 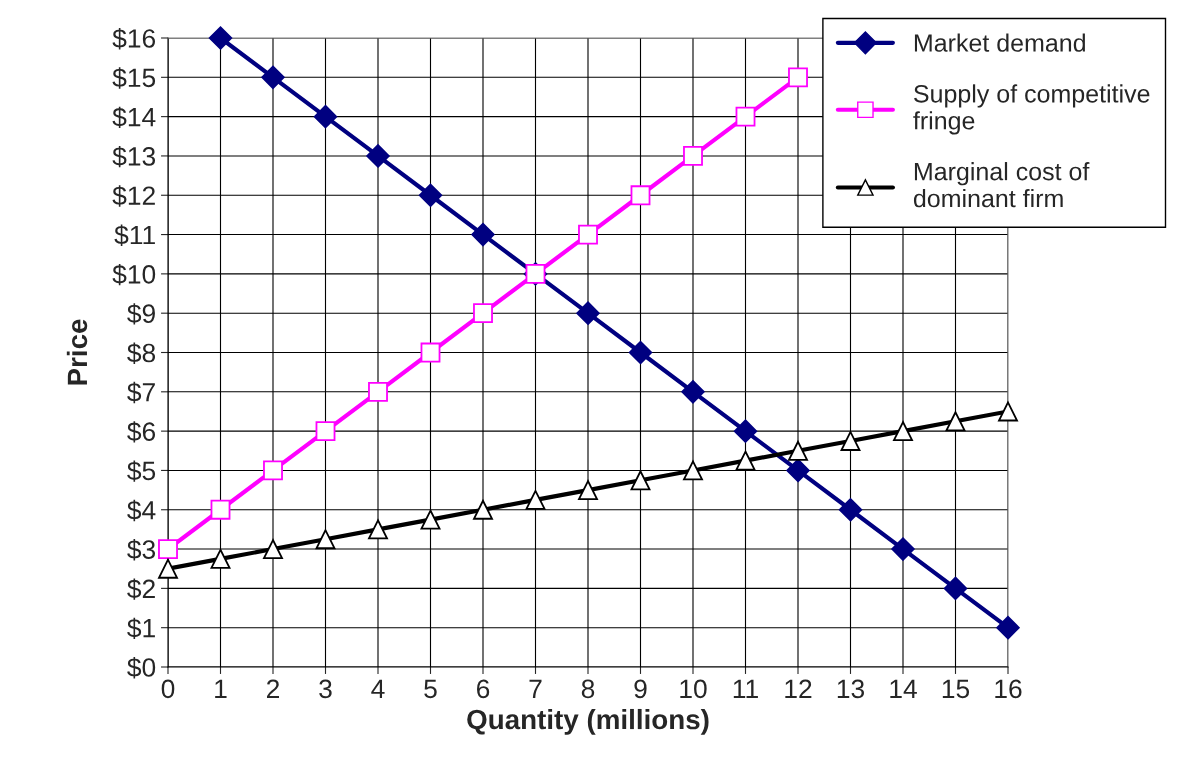 I want to click on y-tick-label: $6, so click(x=141, y=432).